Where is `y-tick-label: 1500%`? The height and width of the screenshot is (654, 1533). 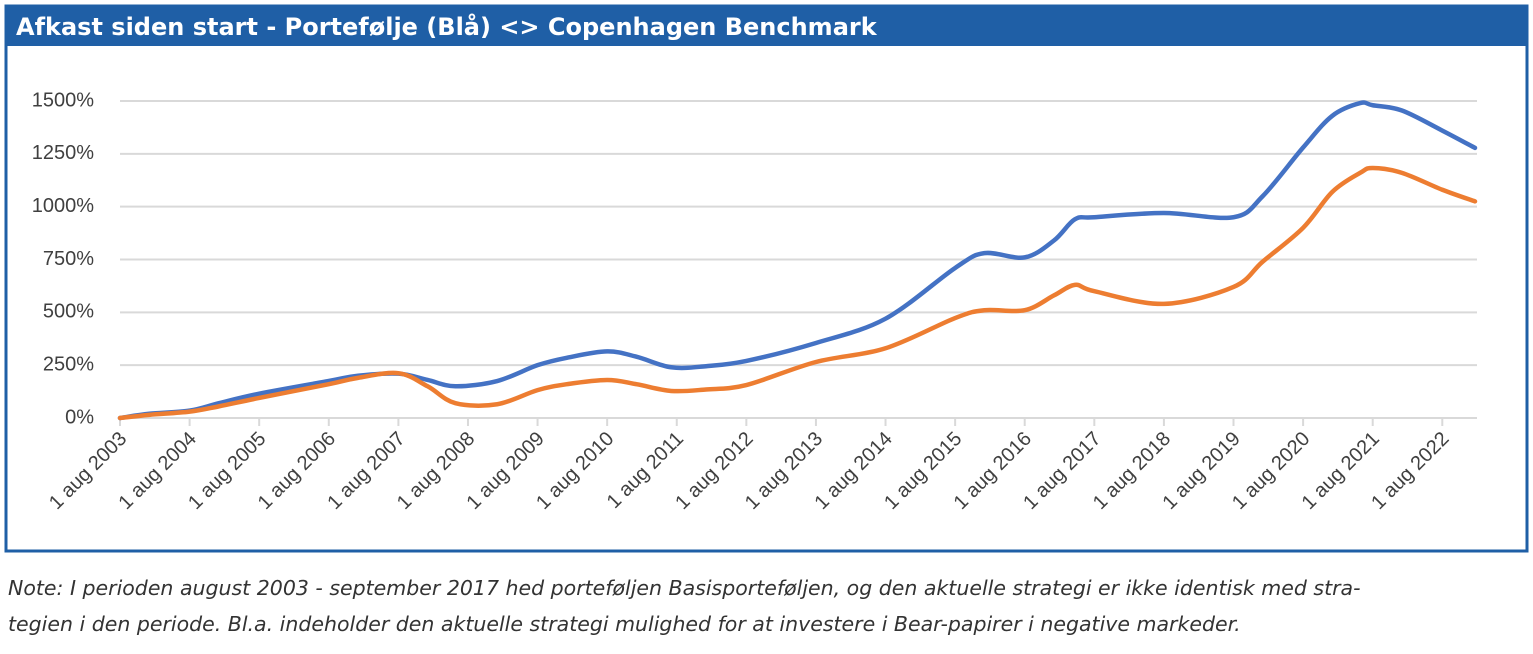
y-tick-label: 1500% is located at coordinates (63, 100).